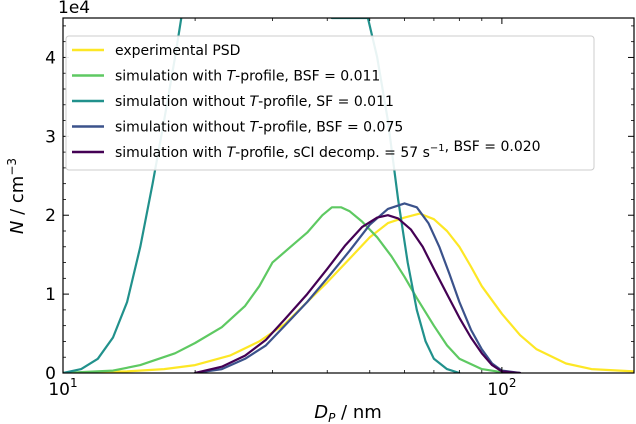 The width and height of the screenshot is (636, 424). Describe the element at coordinates (50, 374) in the screenshot. I see `y-tick-label: 0` at that location.